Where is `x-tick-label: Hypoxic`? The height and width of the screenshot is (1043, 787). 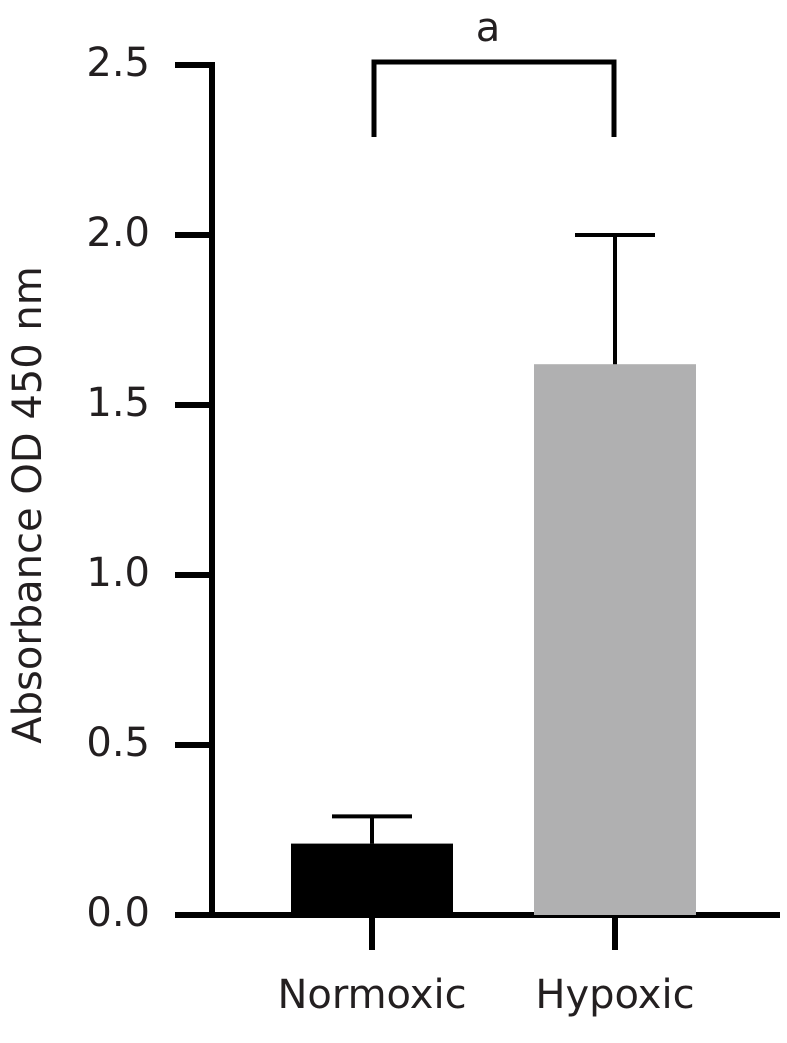
x-tick-label: Hypoxic is located at coordinates (614, 995).